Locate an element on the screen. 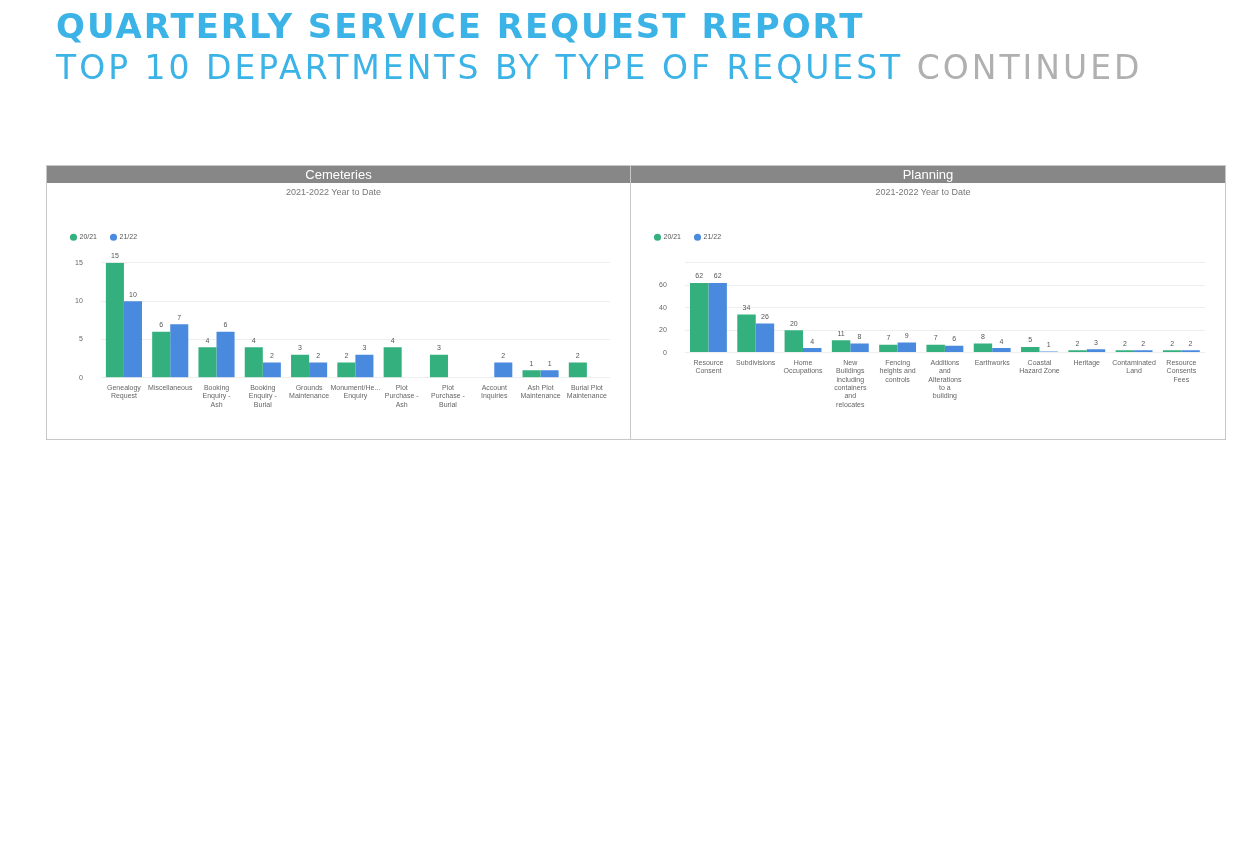 The image size is (1252, 863). text: TOP 10 DEPARTMENTS BY TYPE OF REQUEST is located at coordinates (480, 67).